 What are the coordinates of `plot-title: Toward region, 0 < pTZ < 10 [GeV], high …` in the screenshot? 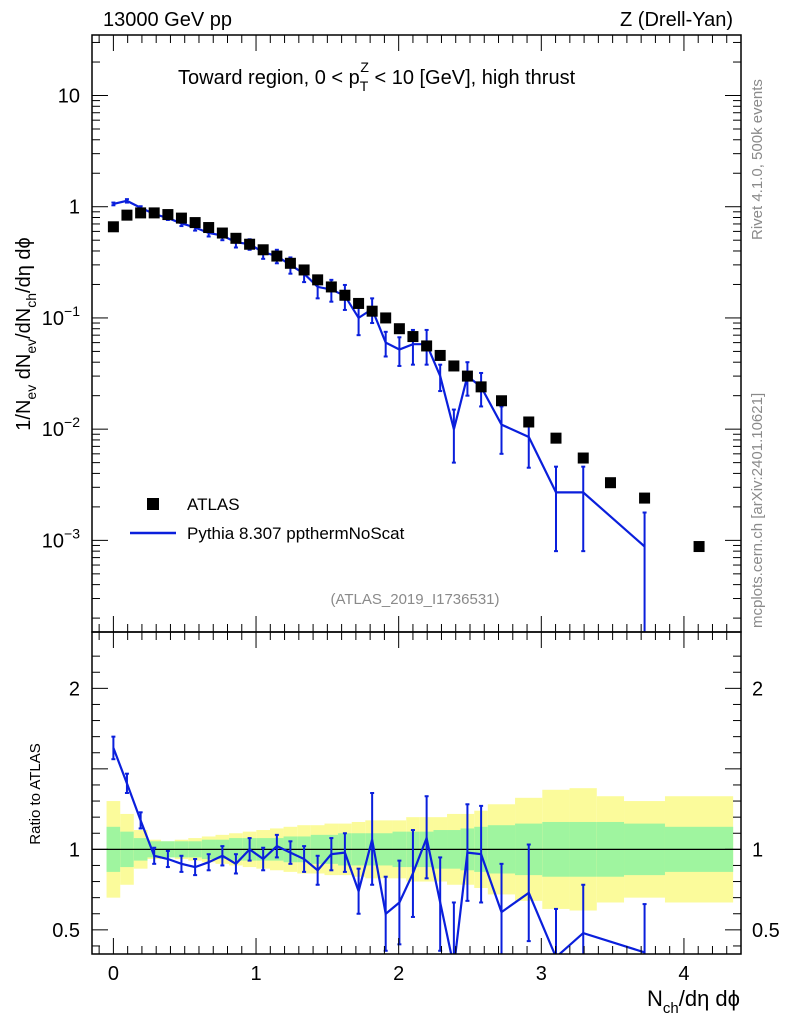 It's located at (377, 76).